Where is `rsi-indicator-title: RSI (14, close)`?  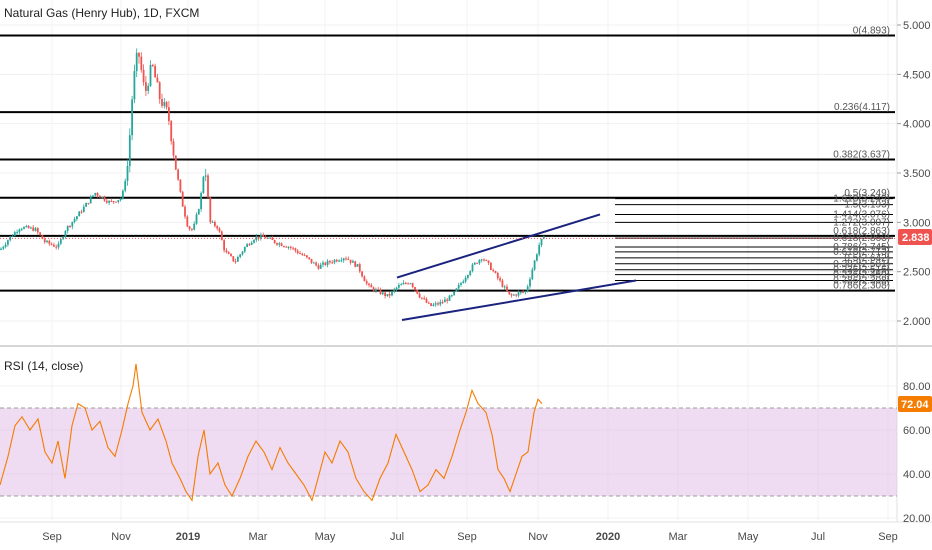 rsi-indicator-title: RSI (14, close) is located at coordinates (43, 366).